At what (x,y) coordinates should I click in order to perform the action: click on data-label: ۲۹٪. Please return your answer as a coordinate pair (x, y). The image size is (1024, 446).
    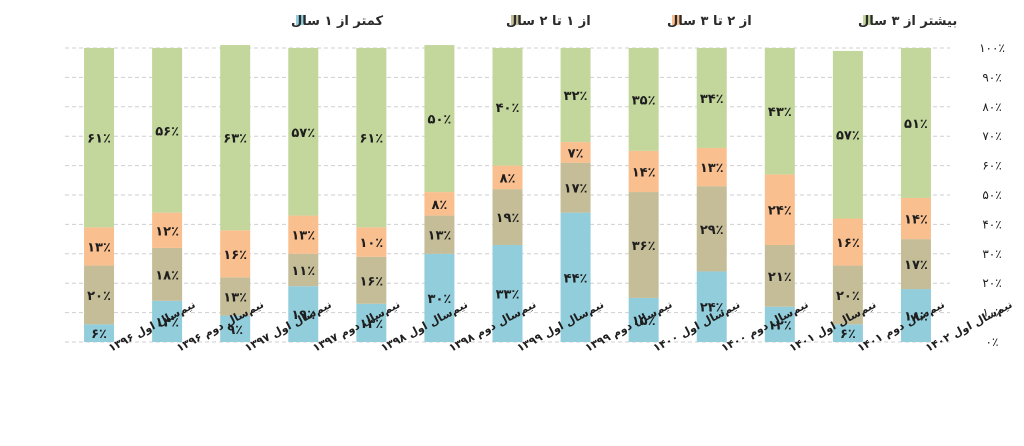
    Looking at the image, I should click on (712, 230).